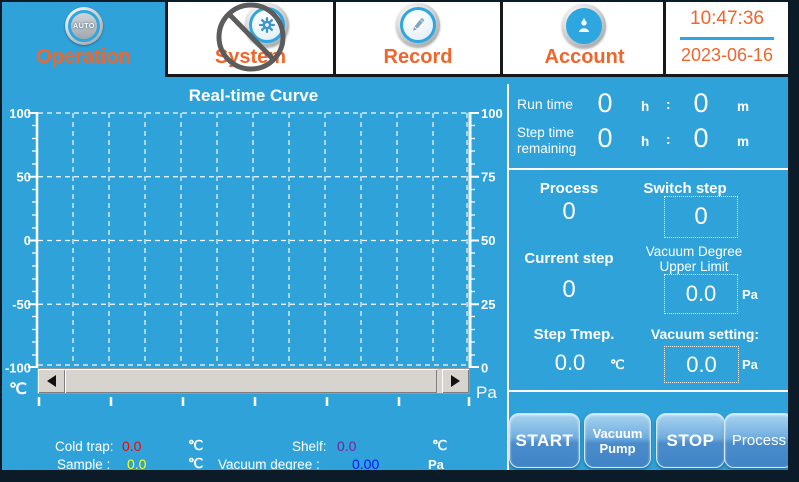 The image size is (799, 482). I want to click on pencil-icon, so click(418, 25).